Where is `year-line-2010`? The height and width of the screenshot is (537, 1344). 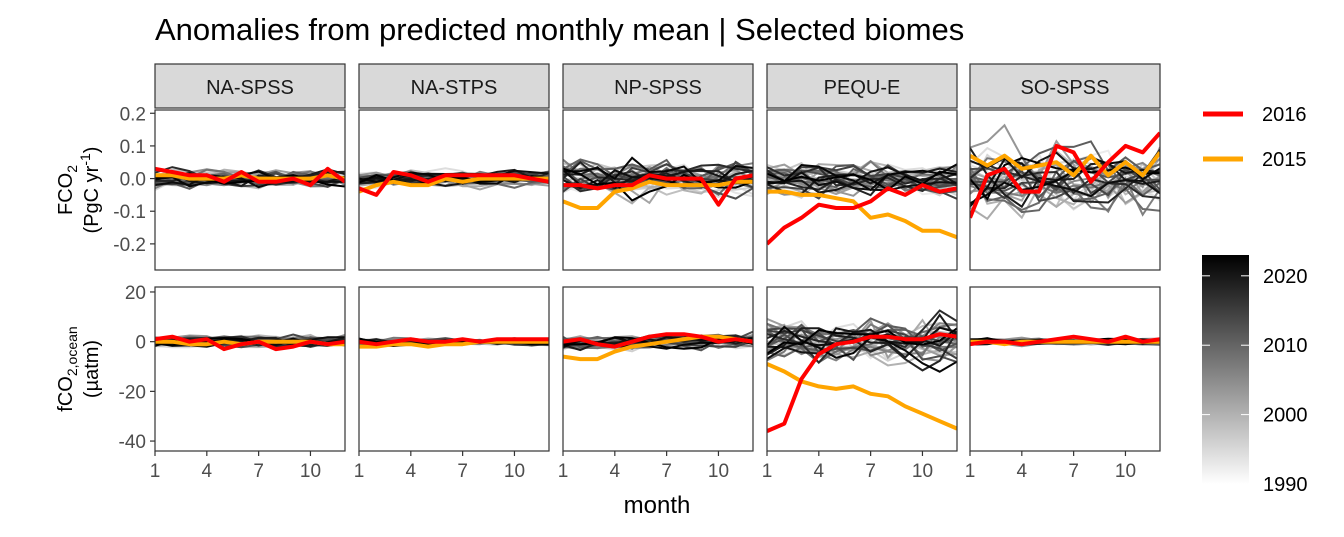 year-line-2010 is located at coordinates (1065, 164).